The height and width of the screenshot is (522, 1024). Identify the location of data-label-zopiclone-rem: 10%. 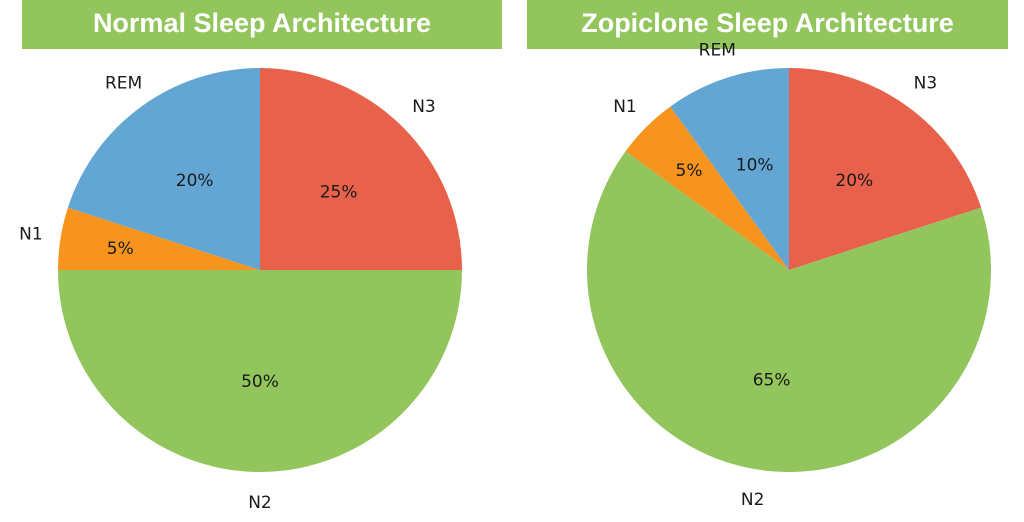
(755, 165).